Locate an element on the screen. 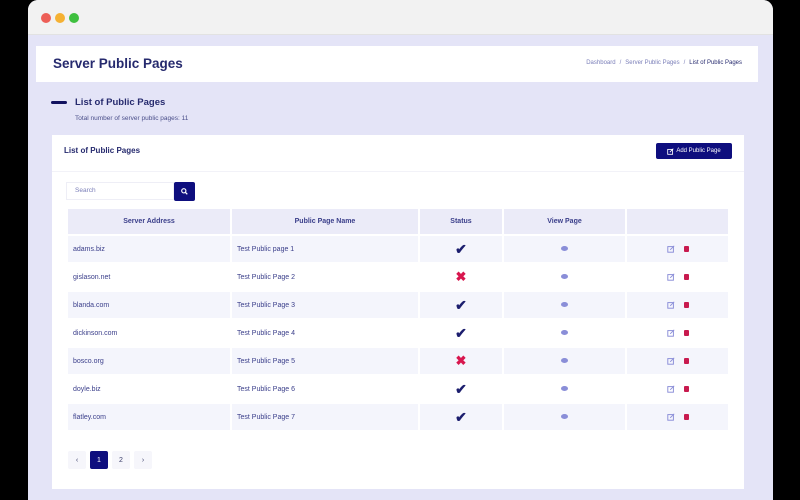  table-row: dickinson.com Test Public Page 4 ✔ is located at coordinates (398, 333).